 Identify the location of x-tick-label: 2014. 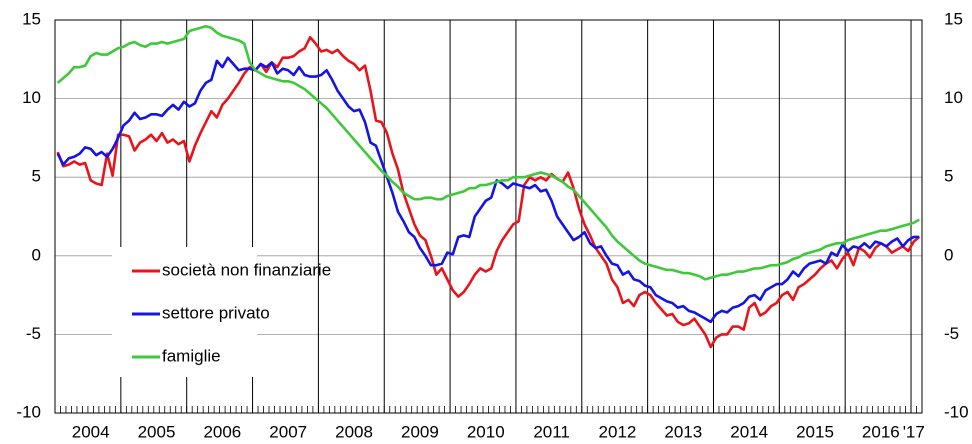
(749, 431).